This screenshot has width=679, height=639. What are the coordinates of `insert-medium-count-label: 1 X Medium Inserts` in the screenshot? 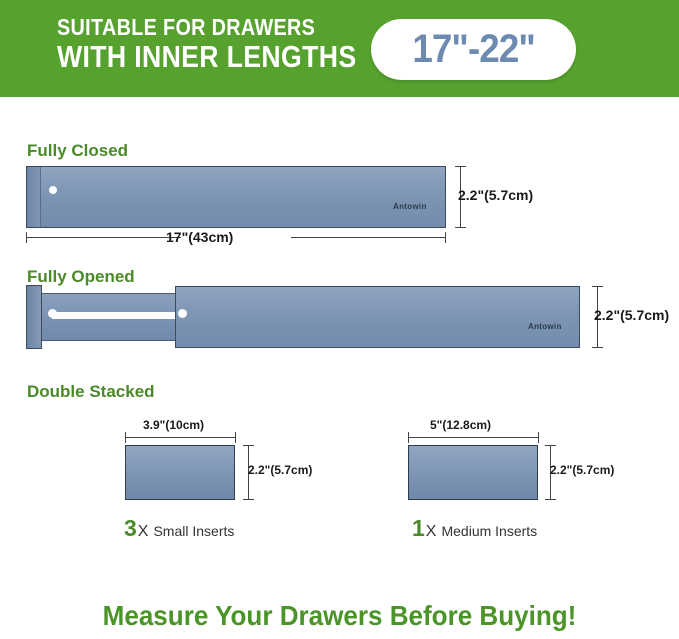 It's located at (474, 528).